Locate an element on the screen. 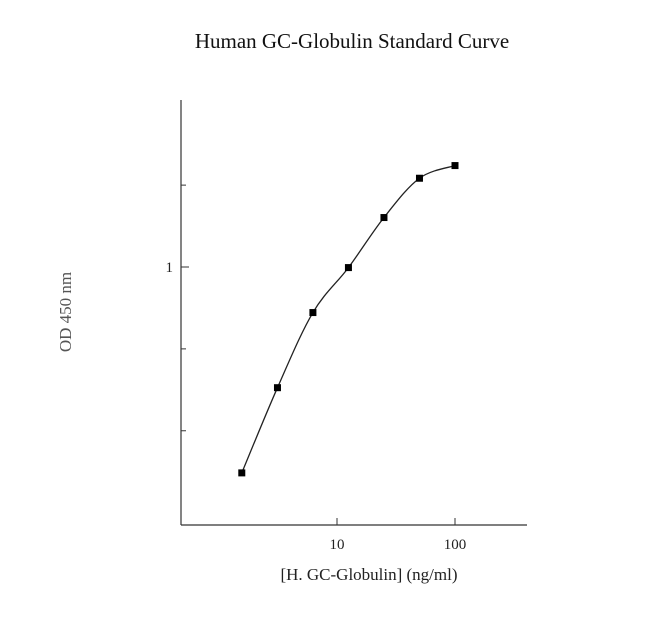  chart-title: Human GC-Globulin Standard Curve is located at coordinates (352, 41).